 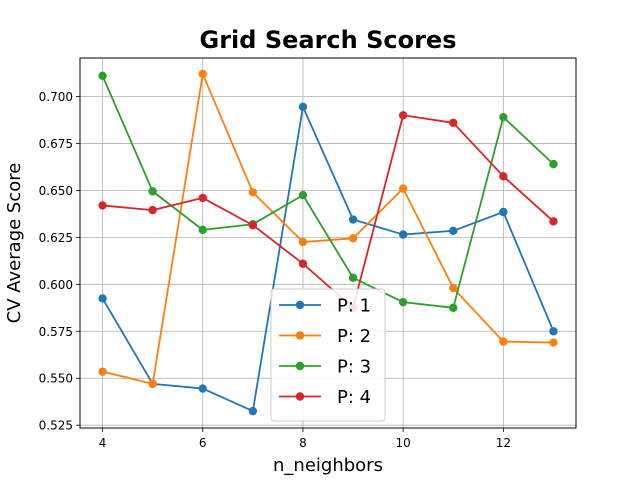 I want to click on legend-label: P: 2, so click(x=354, y=336).